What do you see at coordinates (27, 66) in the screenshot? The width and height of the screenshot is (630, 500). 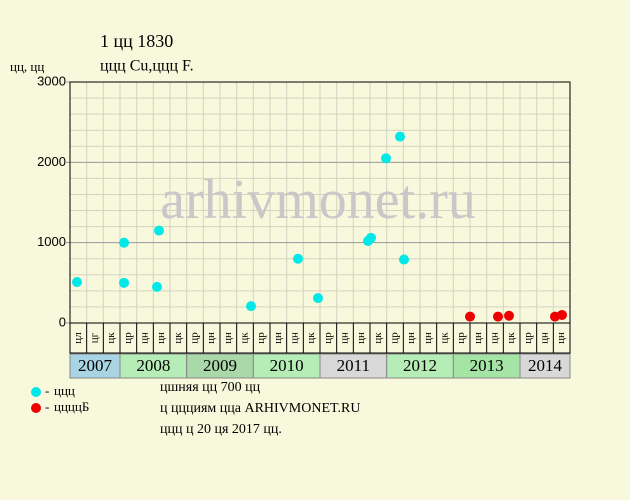 I see `y-axis-label: цц, цц` at bounding box center [27, 66].